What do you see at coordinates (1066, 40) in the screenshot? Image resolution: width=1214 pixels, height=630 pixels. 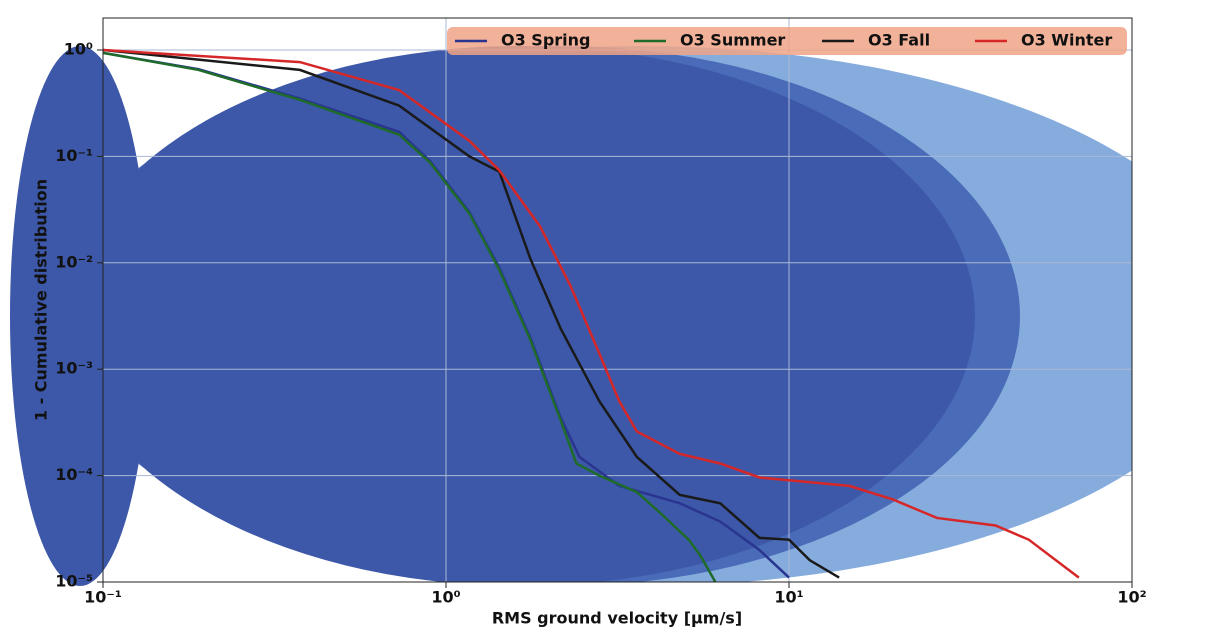 I see `legend-label: O3 Winter` at bounding box center [1066, 40].